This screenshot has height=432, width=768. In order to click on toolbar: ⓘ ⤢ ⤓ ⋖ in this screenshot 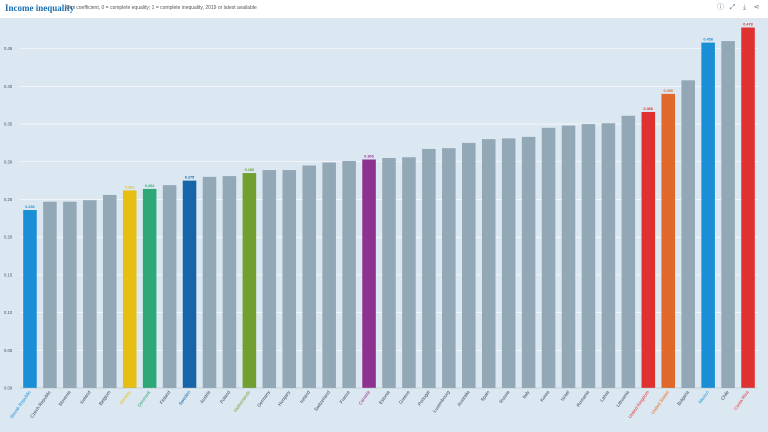, I will do `click(738, 7)`.